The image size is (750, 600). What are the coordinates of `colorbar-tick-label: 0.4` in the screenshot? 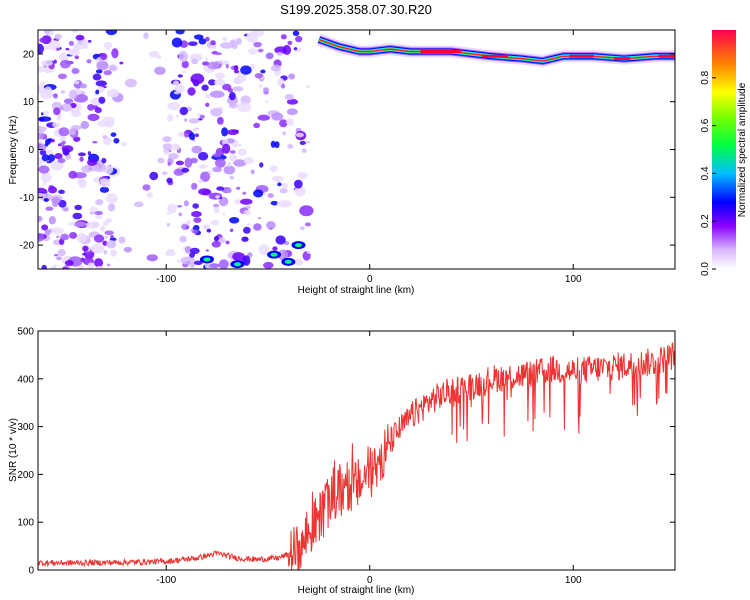 It's located at (705, 173).